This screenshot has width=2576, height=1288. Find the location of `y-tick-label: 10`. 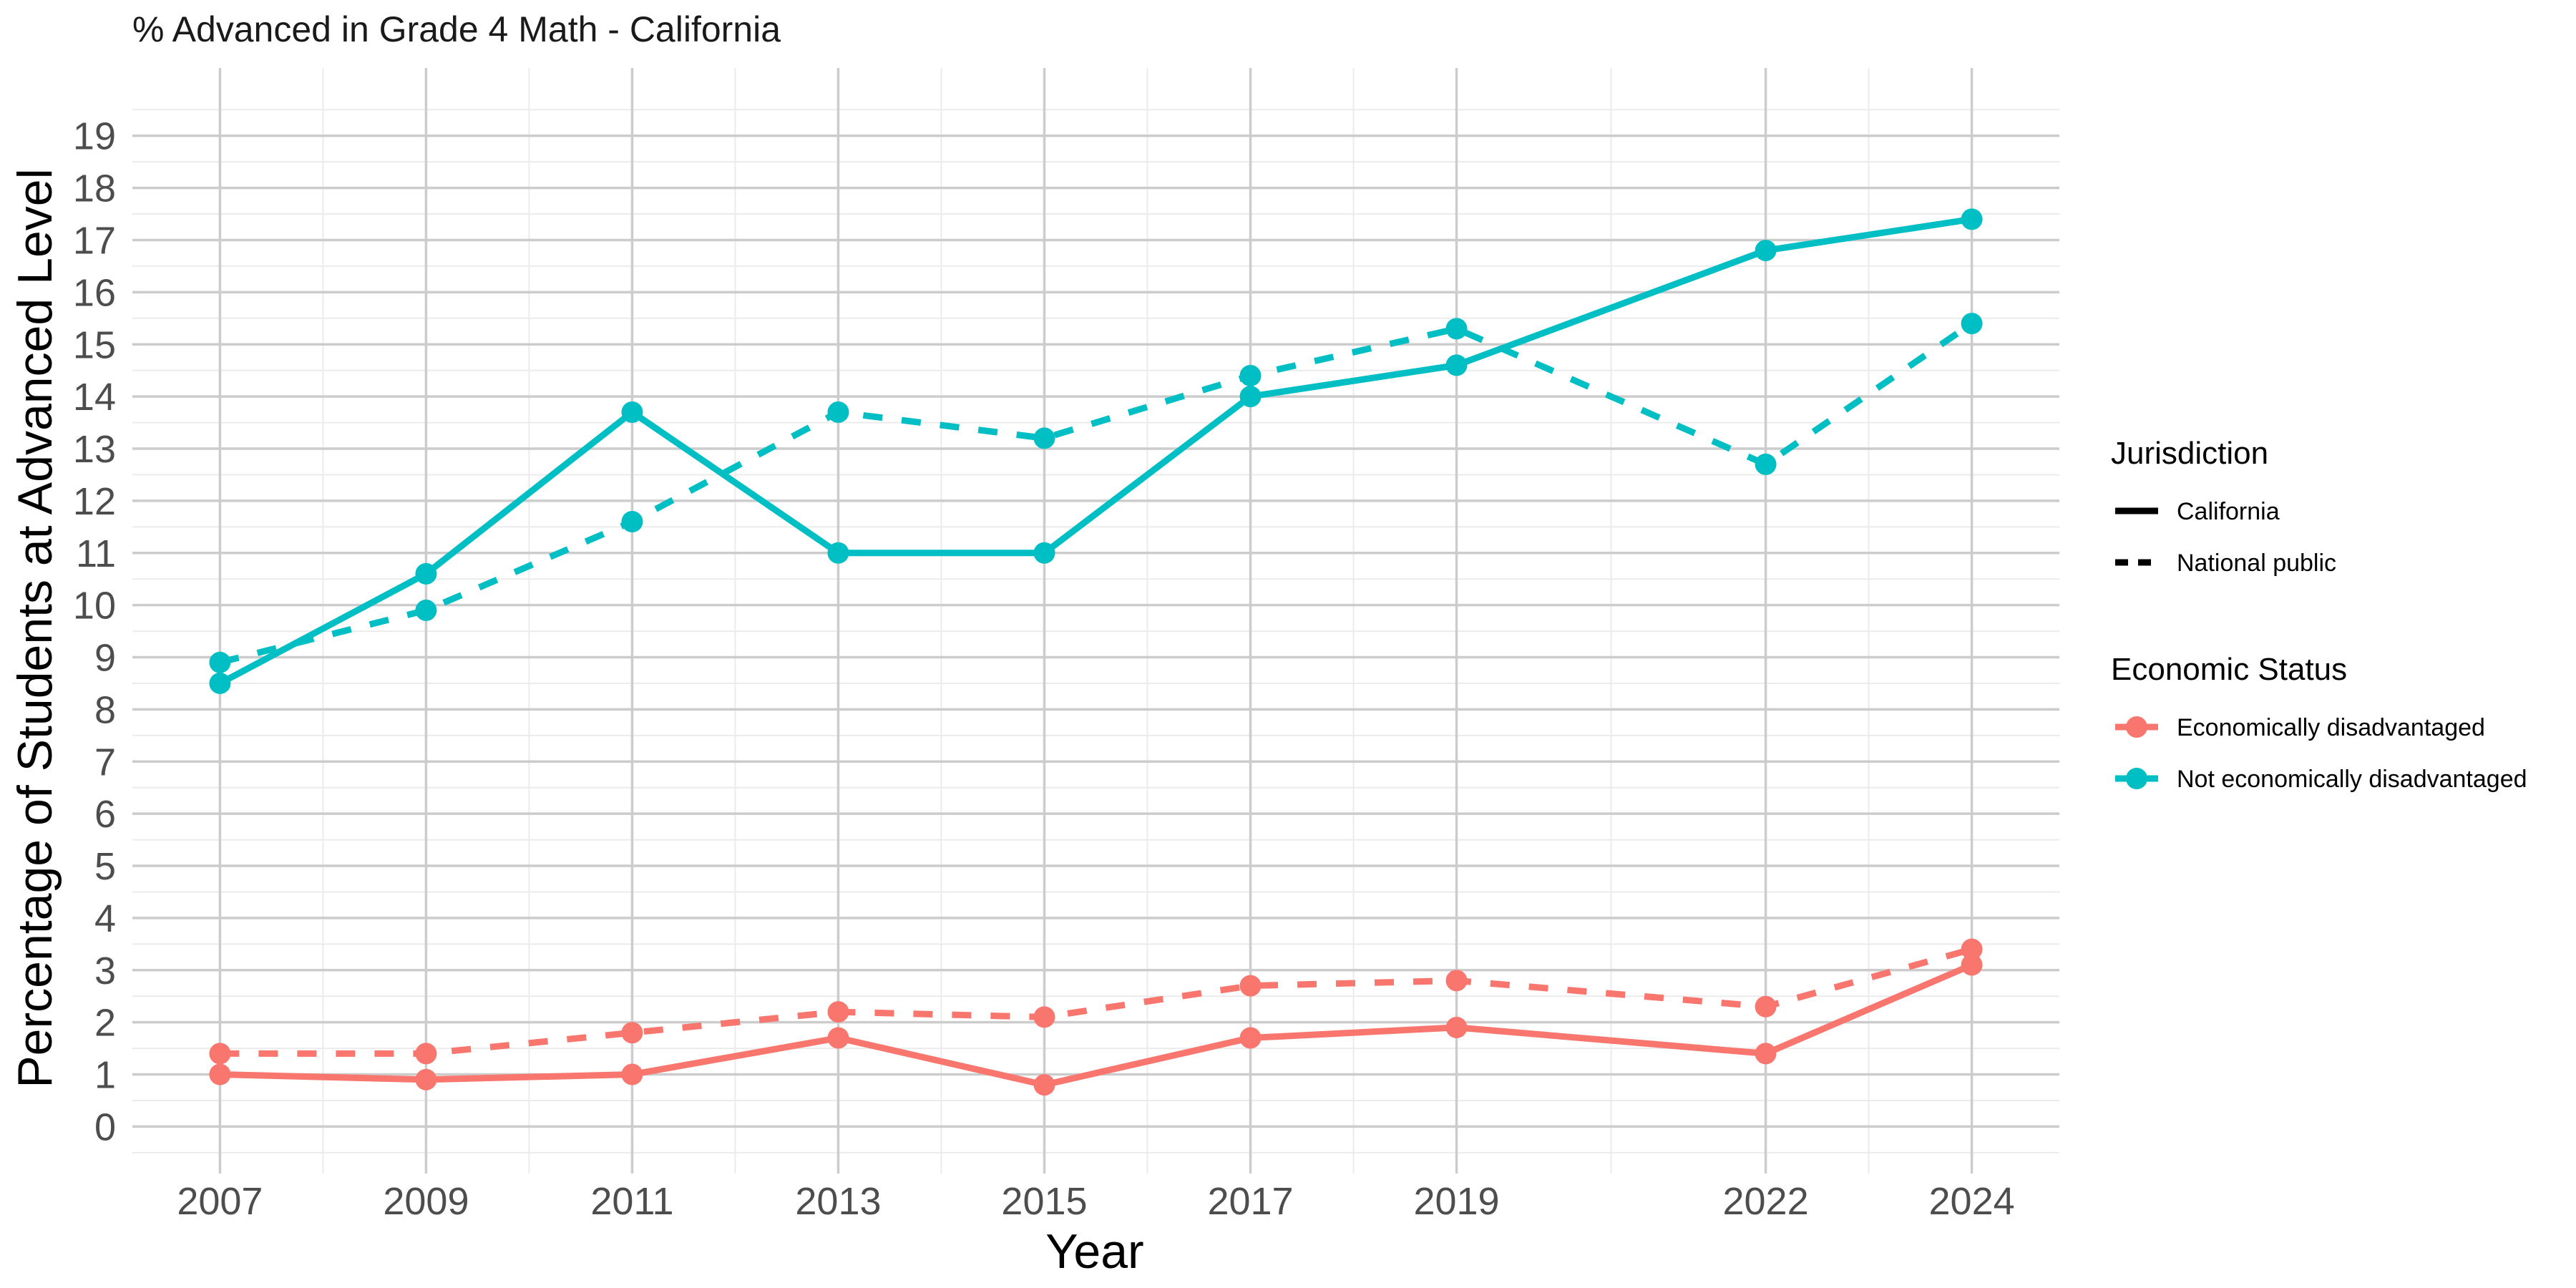

y-tick-label: 10 is located at coordinates (94, 606).